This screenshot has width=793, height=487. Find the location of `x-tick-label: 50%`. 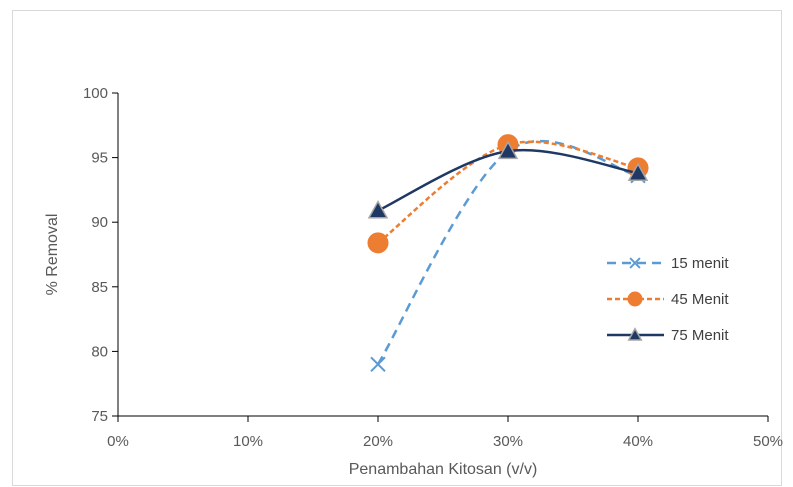

x-tick-label: 50% is located at coordinates (768, 441).